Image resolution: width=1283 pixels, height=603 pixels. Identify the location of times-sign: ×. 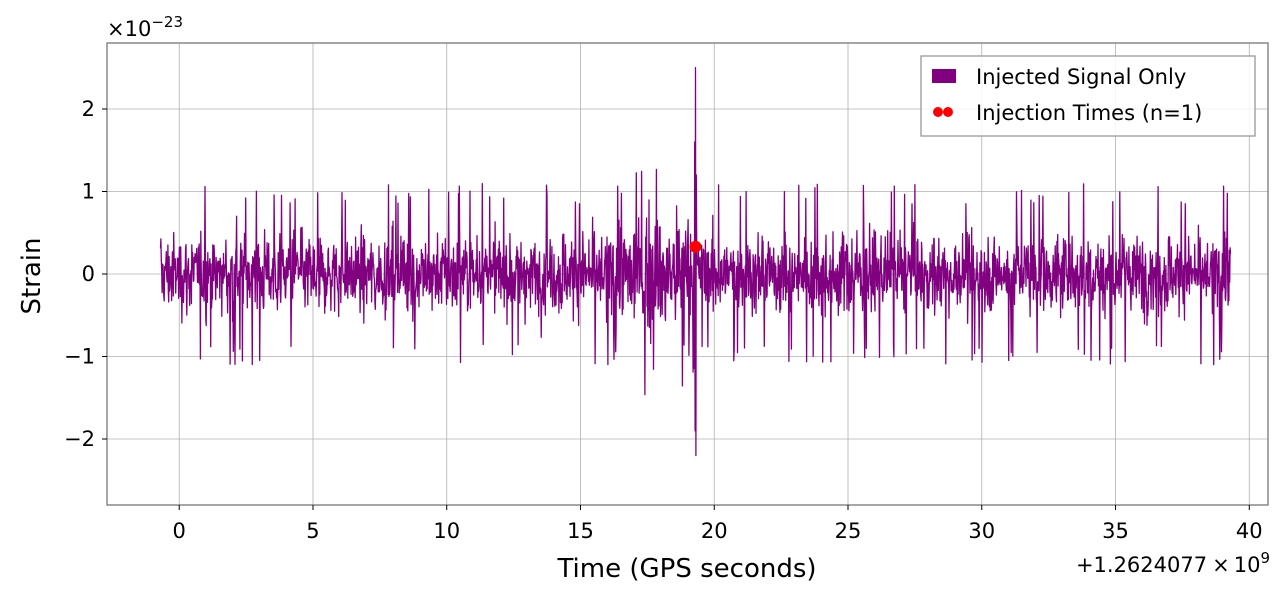
(1221, 565).